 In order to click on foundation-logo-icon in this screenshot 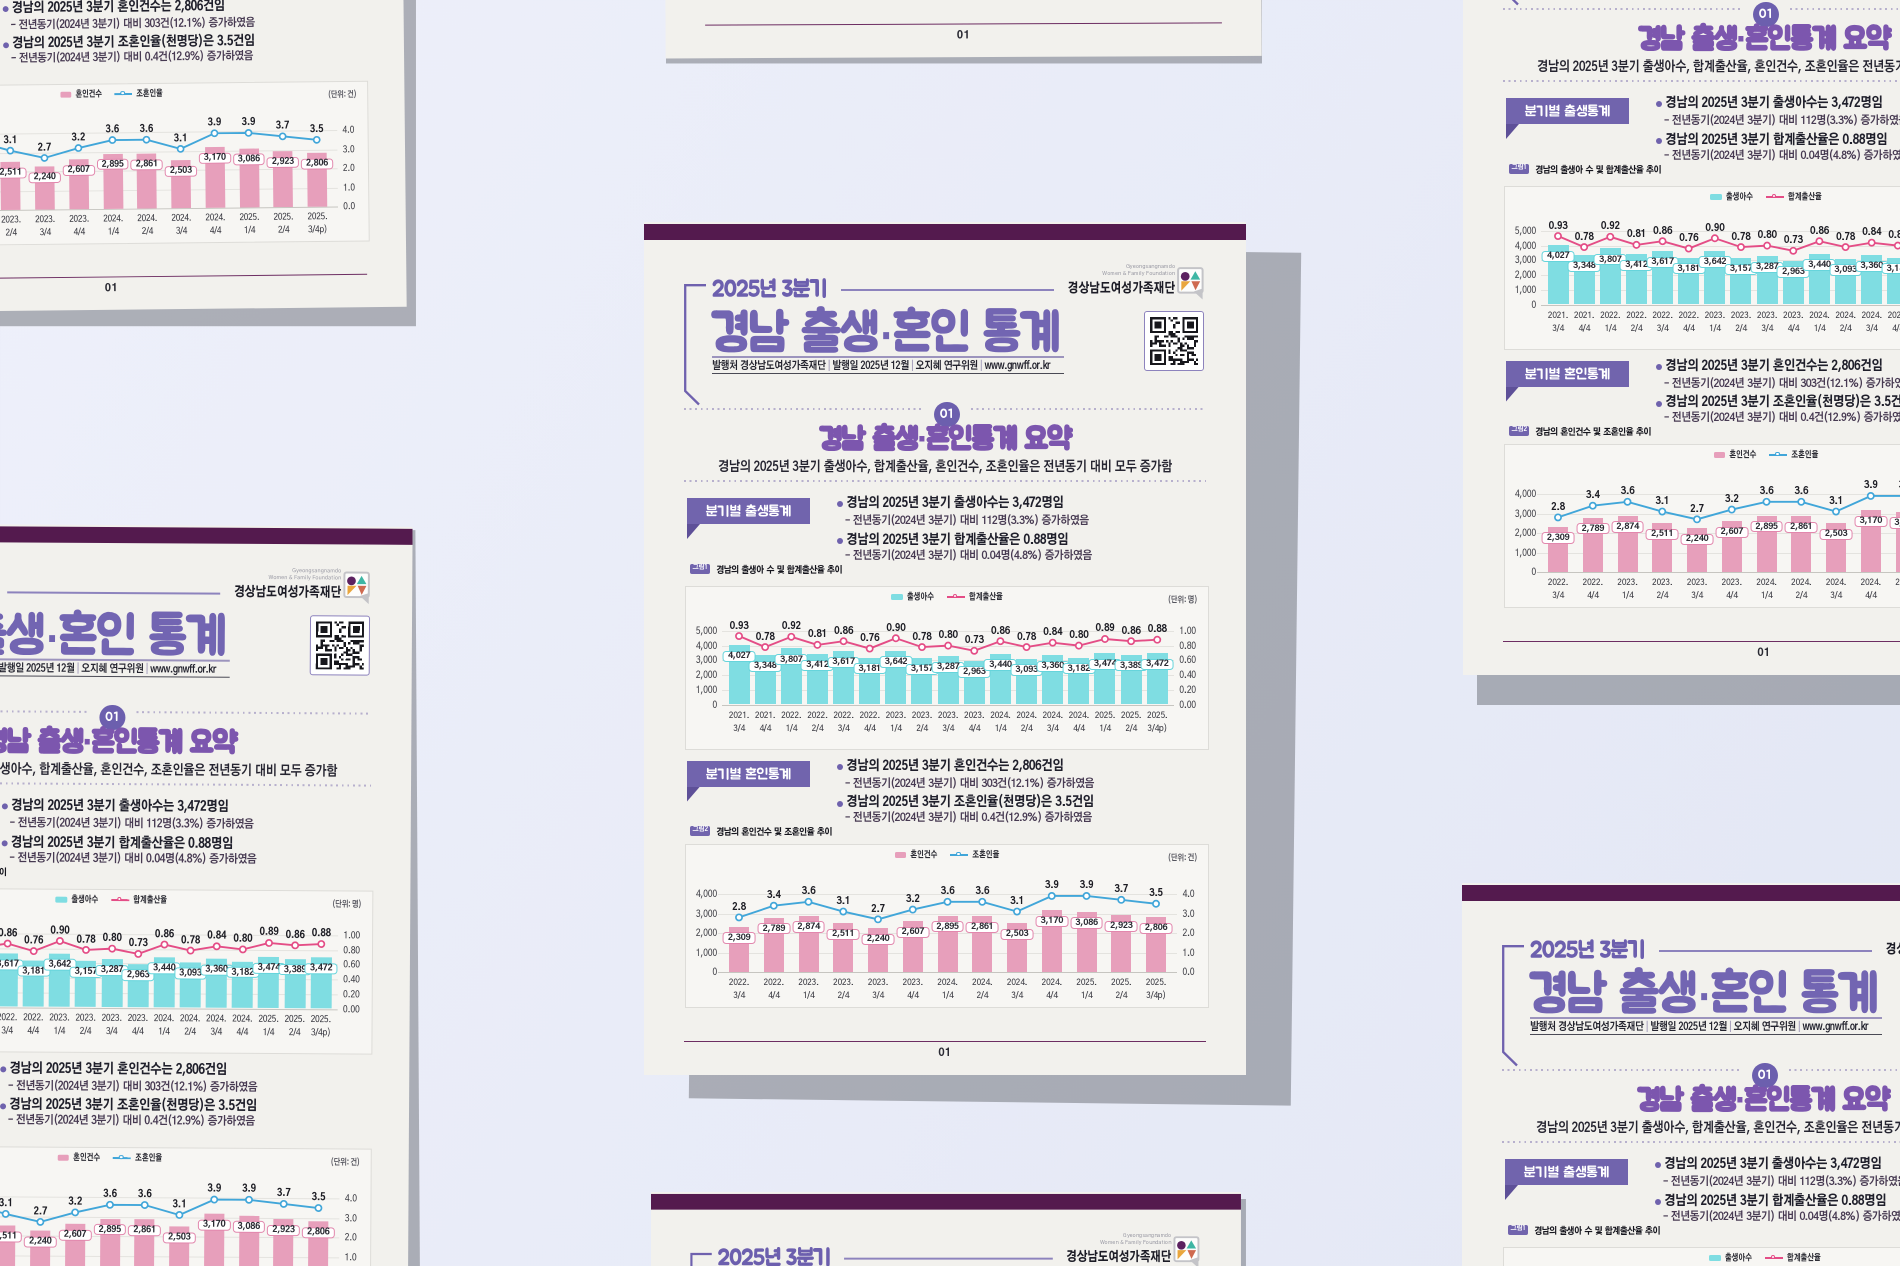, I will do `click(1185, 1250)`.